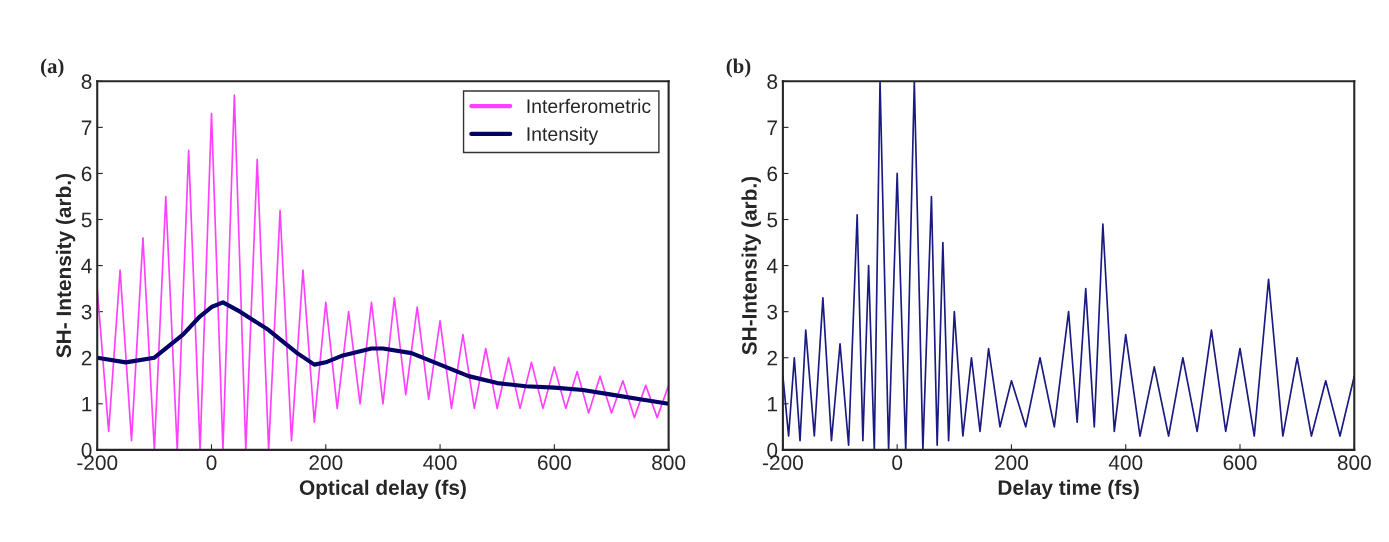 This screenshot has width=1389, height=542. What do you see at coordinates (751, 265) in the screenshot?
I see `y-axis-title: SH-Intensity (arb.)` at bounding box center [751, 265].